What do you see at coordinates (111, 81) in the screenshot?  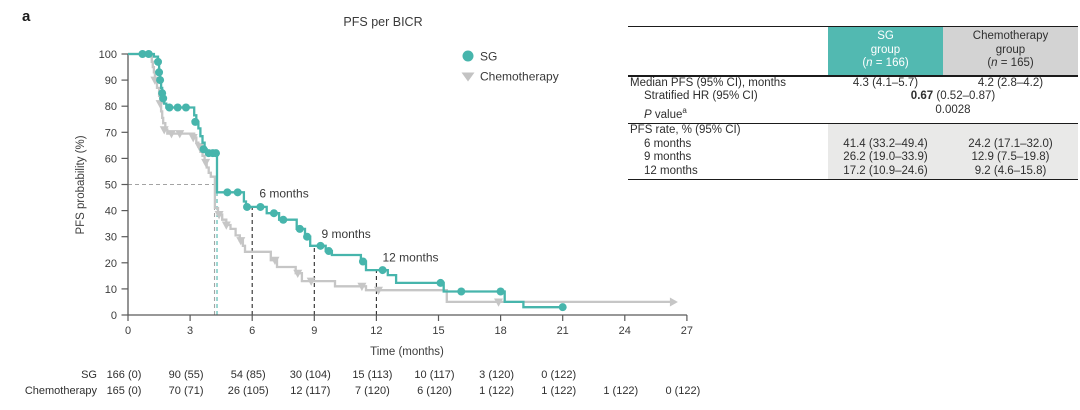 I see `y-tick-label: 90` at bounding box center [111, 81].